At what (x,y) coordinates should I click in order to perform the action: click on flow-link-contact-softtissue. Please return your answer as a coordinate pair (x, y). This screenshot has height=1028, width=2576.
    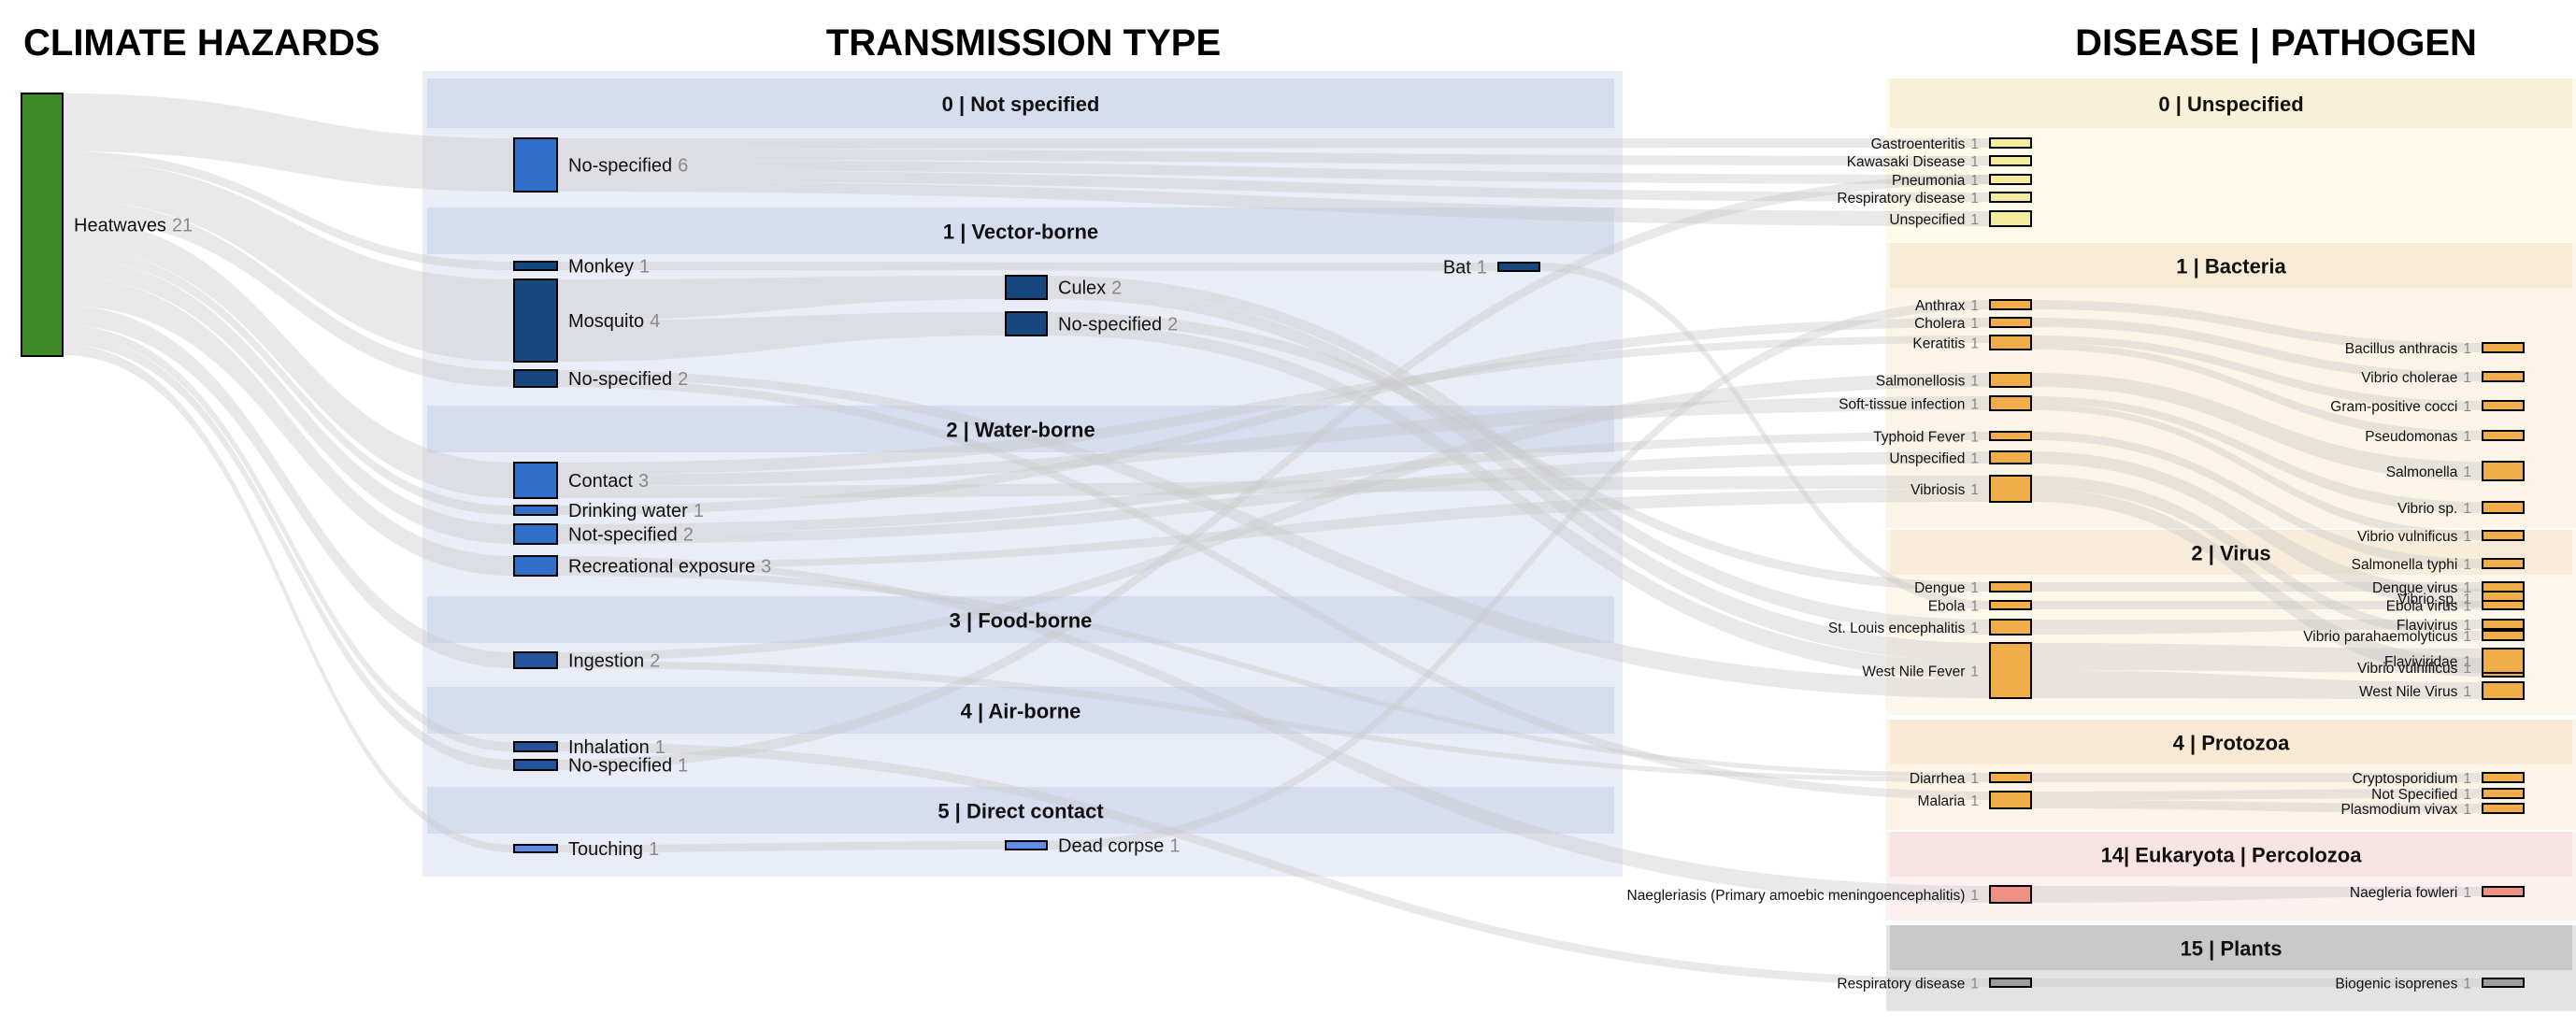
    Looking at the image, I should click on (1273, 441).